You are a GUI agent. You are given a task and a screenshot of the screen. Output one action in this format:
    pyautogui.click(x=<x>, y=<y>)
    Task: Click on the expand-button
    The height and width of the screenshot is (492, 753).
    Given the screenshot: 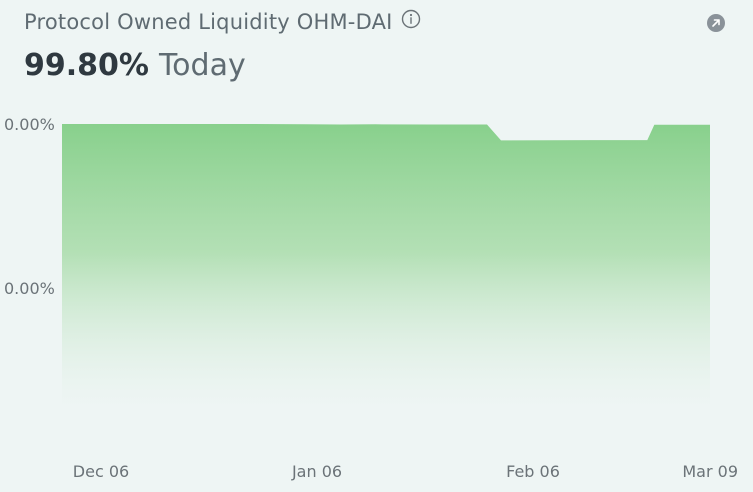 What is the action you would take?
    pyautogui.click(x=716, y=23)
    